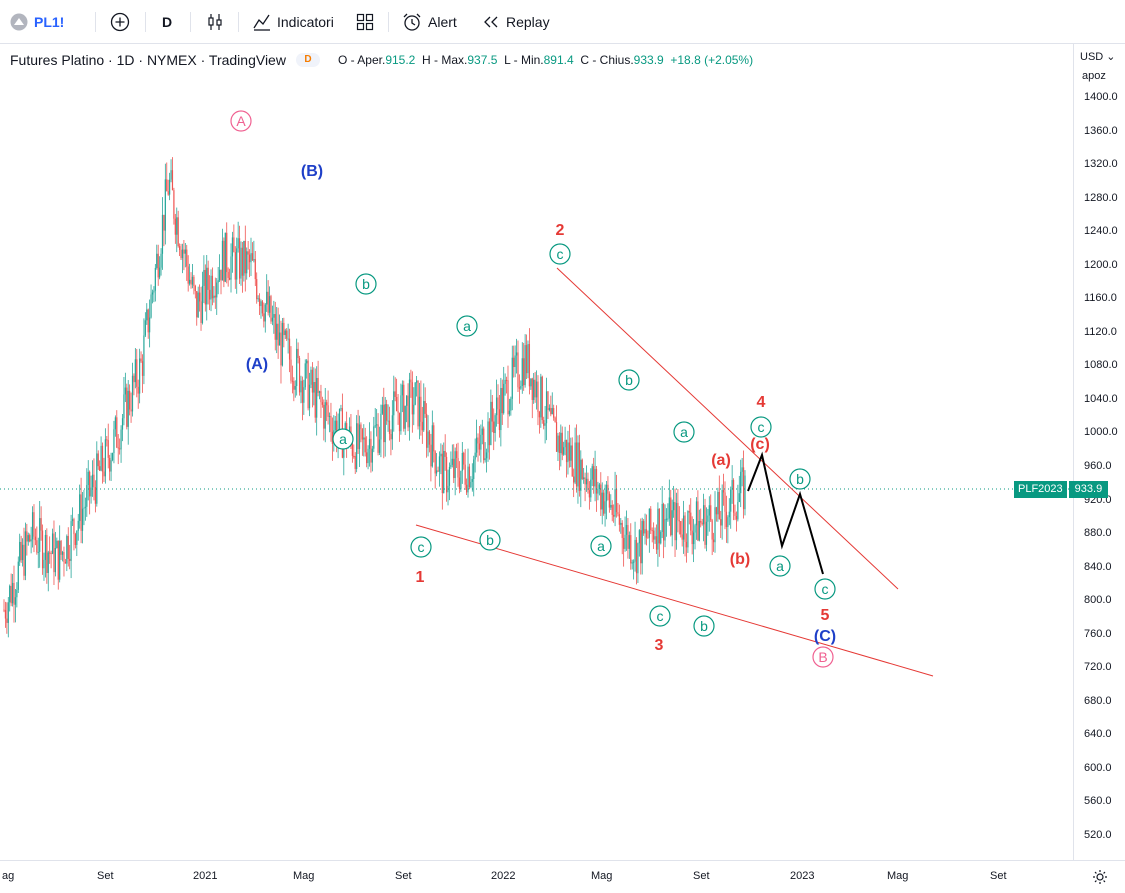  What do you see at coordinates (516, 22) in the screenshot?
I see `replay-button: Replay` at bounding box center [516, 22].